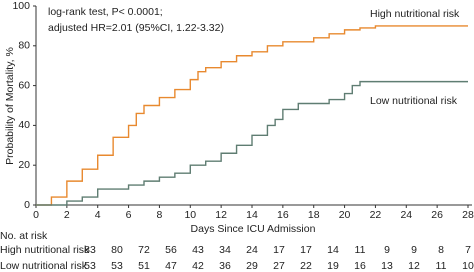 This screenshot has width=474, height=272. Describe the element at coordinates (225, 266) in the screenshot. I see `risk-count: 36` at that location.